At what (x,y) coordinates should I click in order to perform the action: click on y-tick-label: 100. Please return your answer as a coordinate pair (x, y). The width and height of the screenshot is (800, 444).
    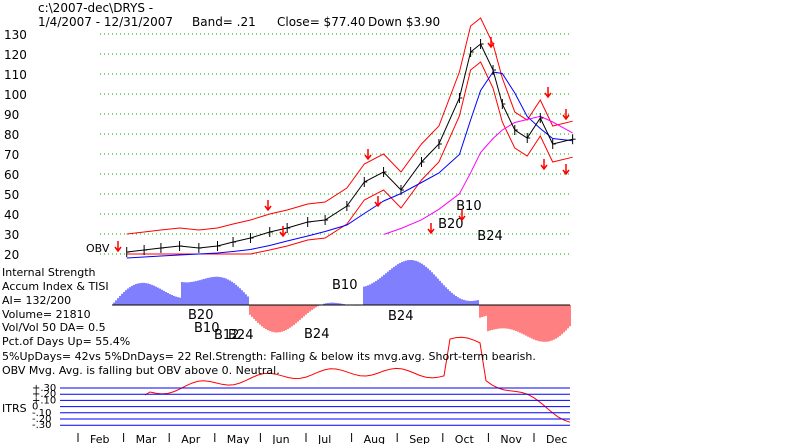
    Looking at the image, I should click on (15, 95).